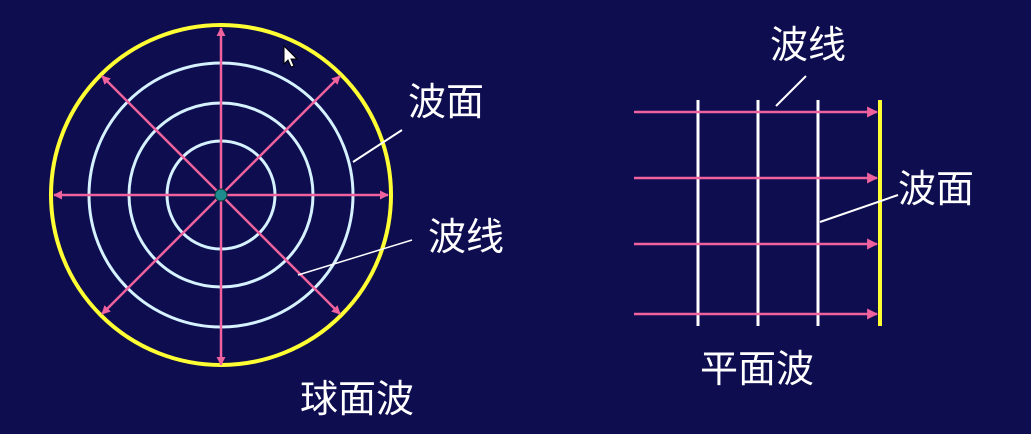  I want to click on plane-rays, so click(756, 213).